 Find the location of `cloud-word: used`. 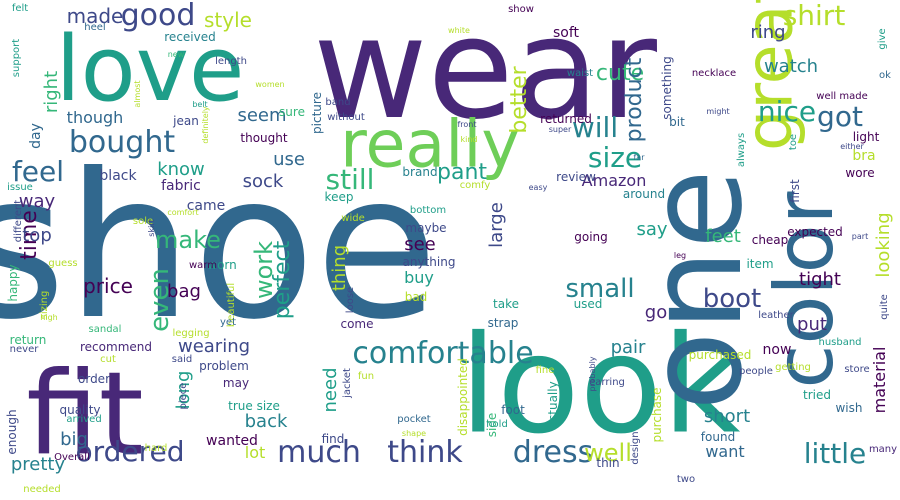

cloud-word: used is located at coordinates (588, 304).